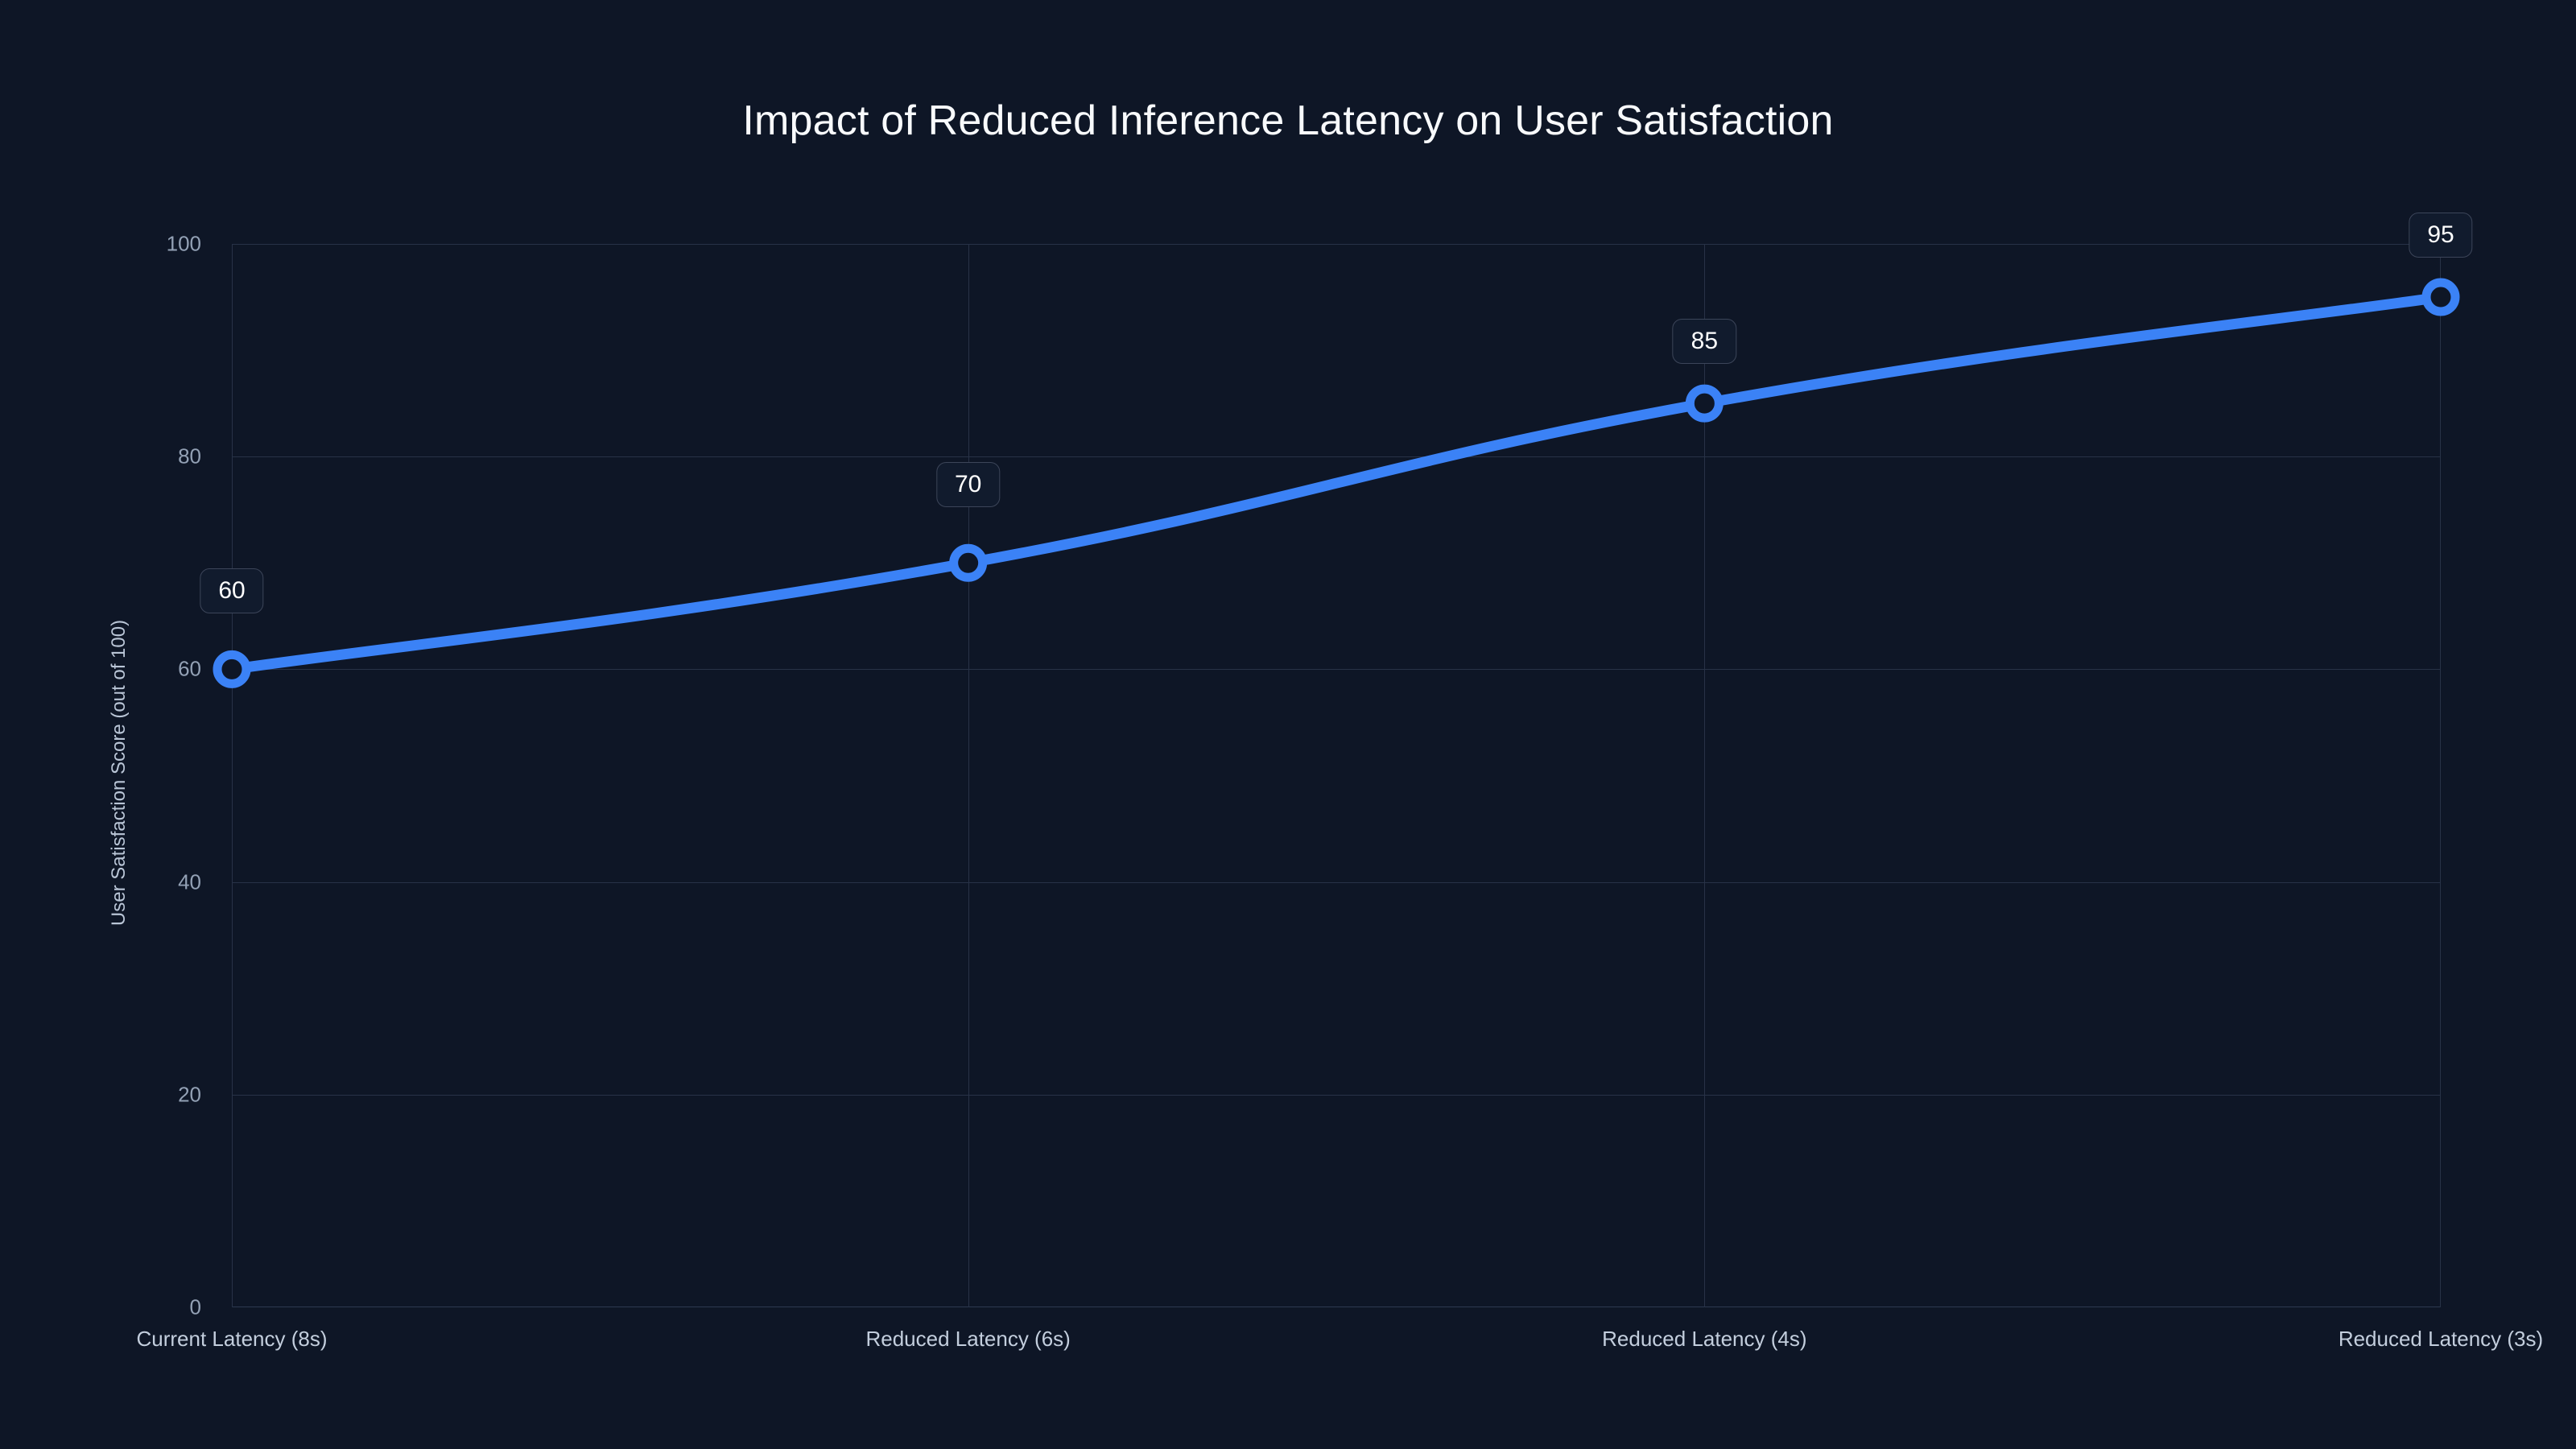  What do you see at coordinates (968, 1339) in the screenshot?
I see `x-tick-label-1: Reduced Latency (6s)` at bounding box center [968, 1339].